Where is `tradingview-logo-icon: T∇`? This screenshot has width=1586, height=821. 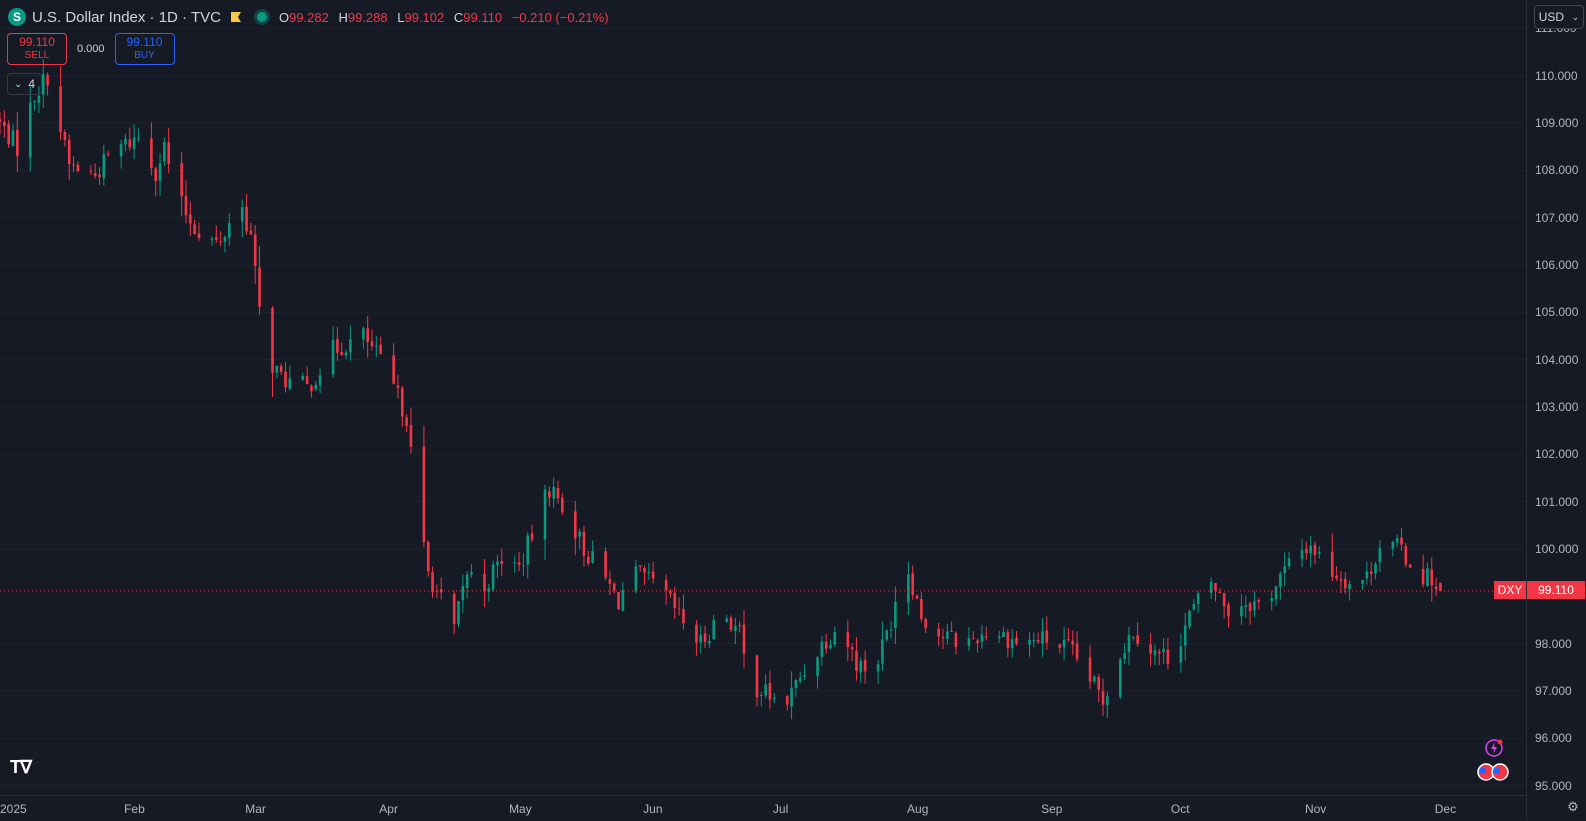
tradingview-logo-icon: T∇ is located at coordinates (21, 767).